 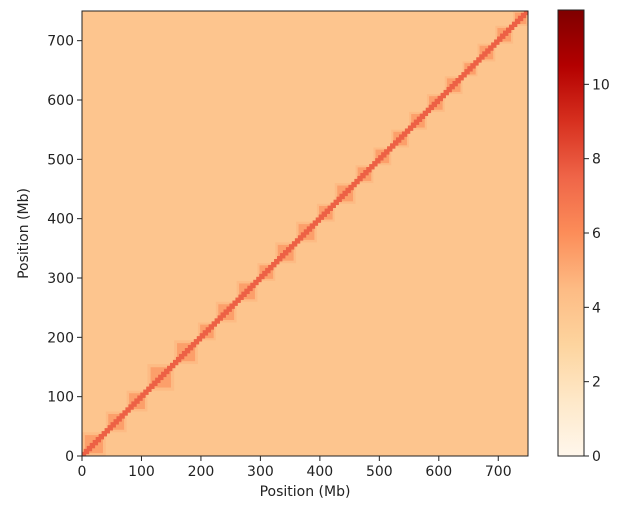 I want to click on x-tick-label: 300, so click(x=260, y=472).